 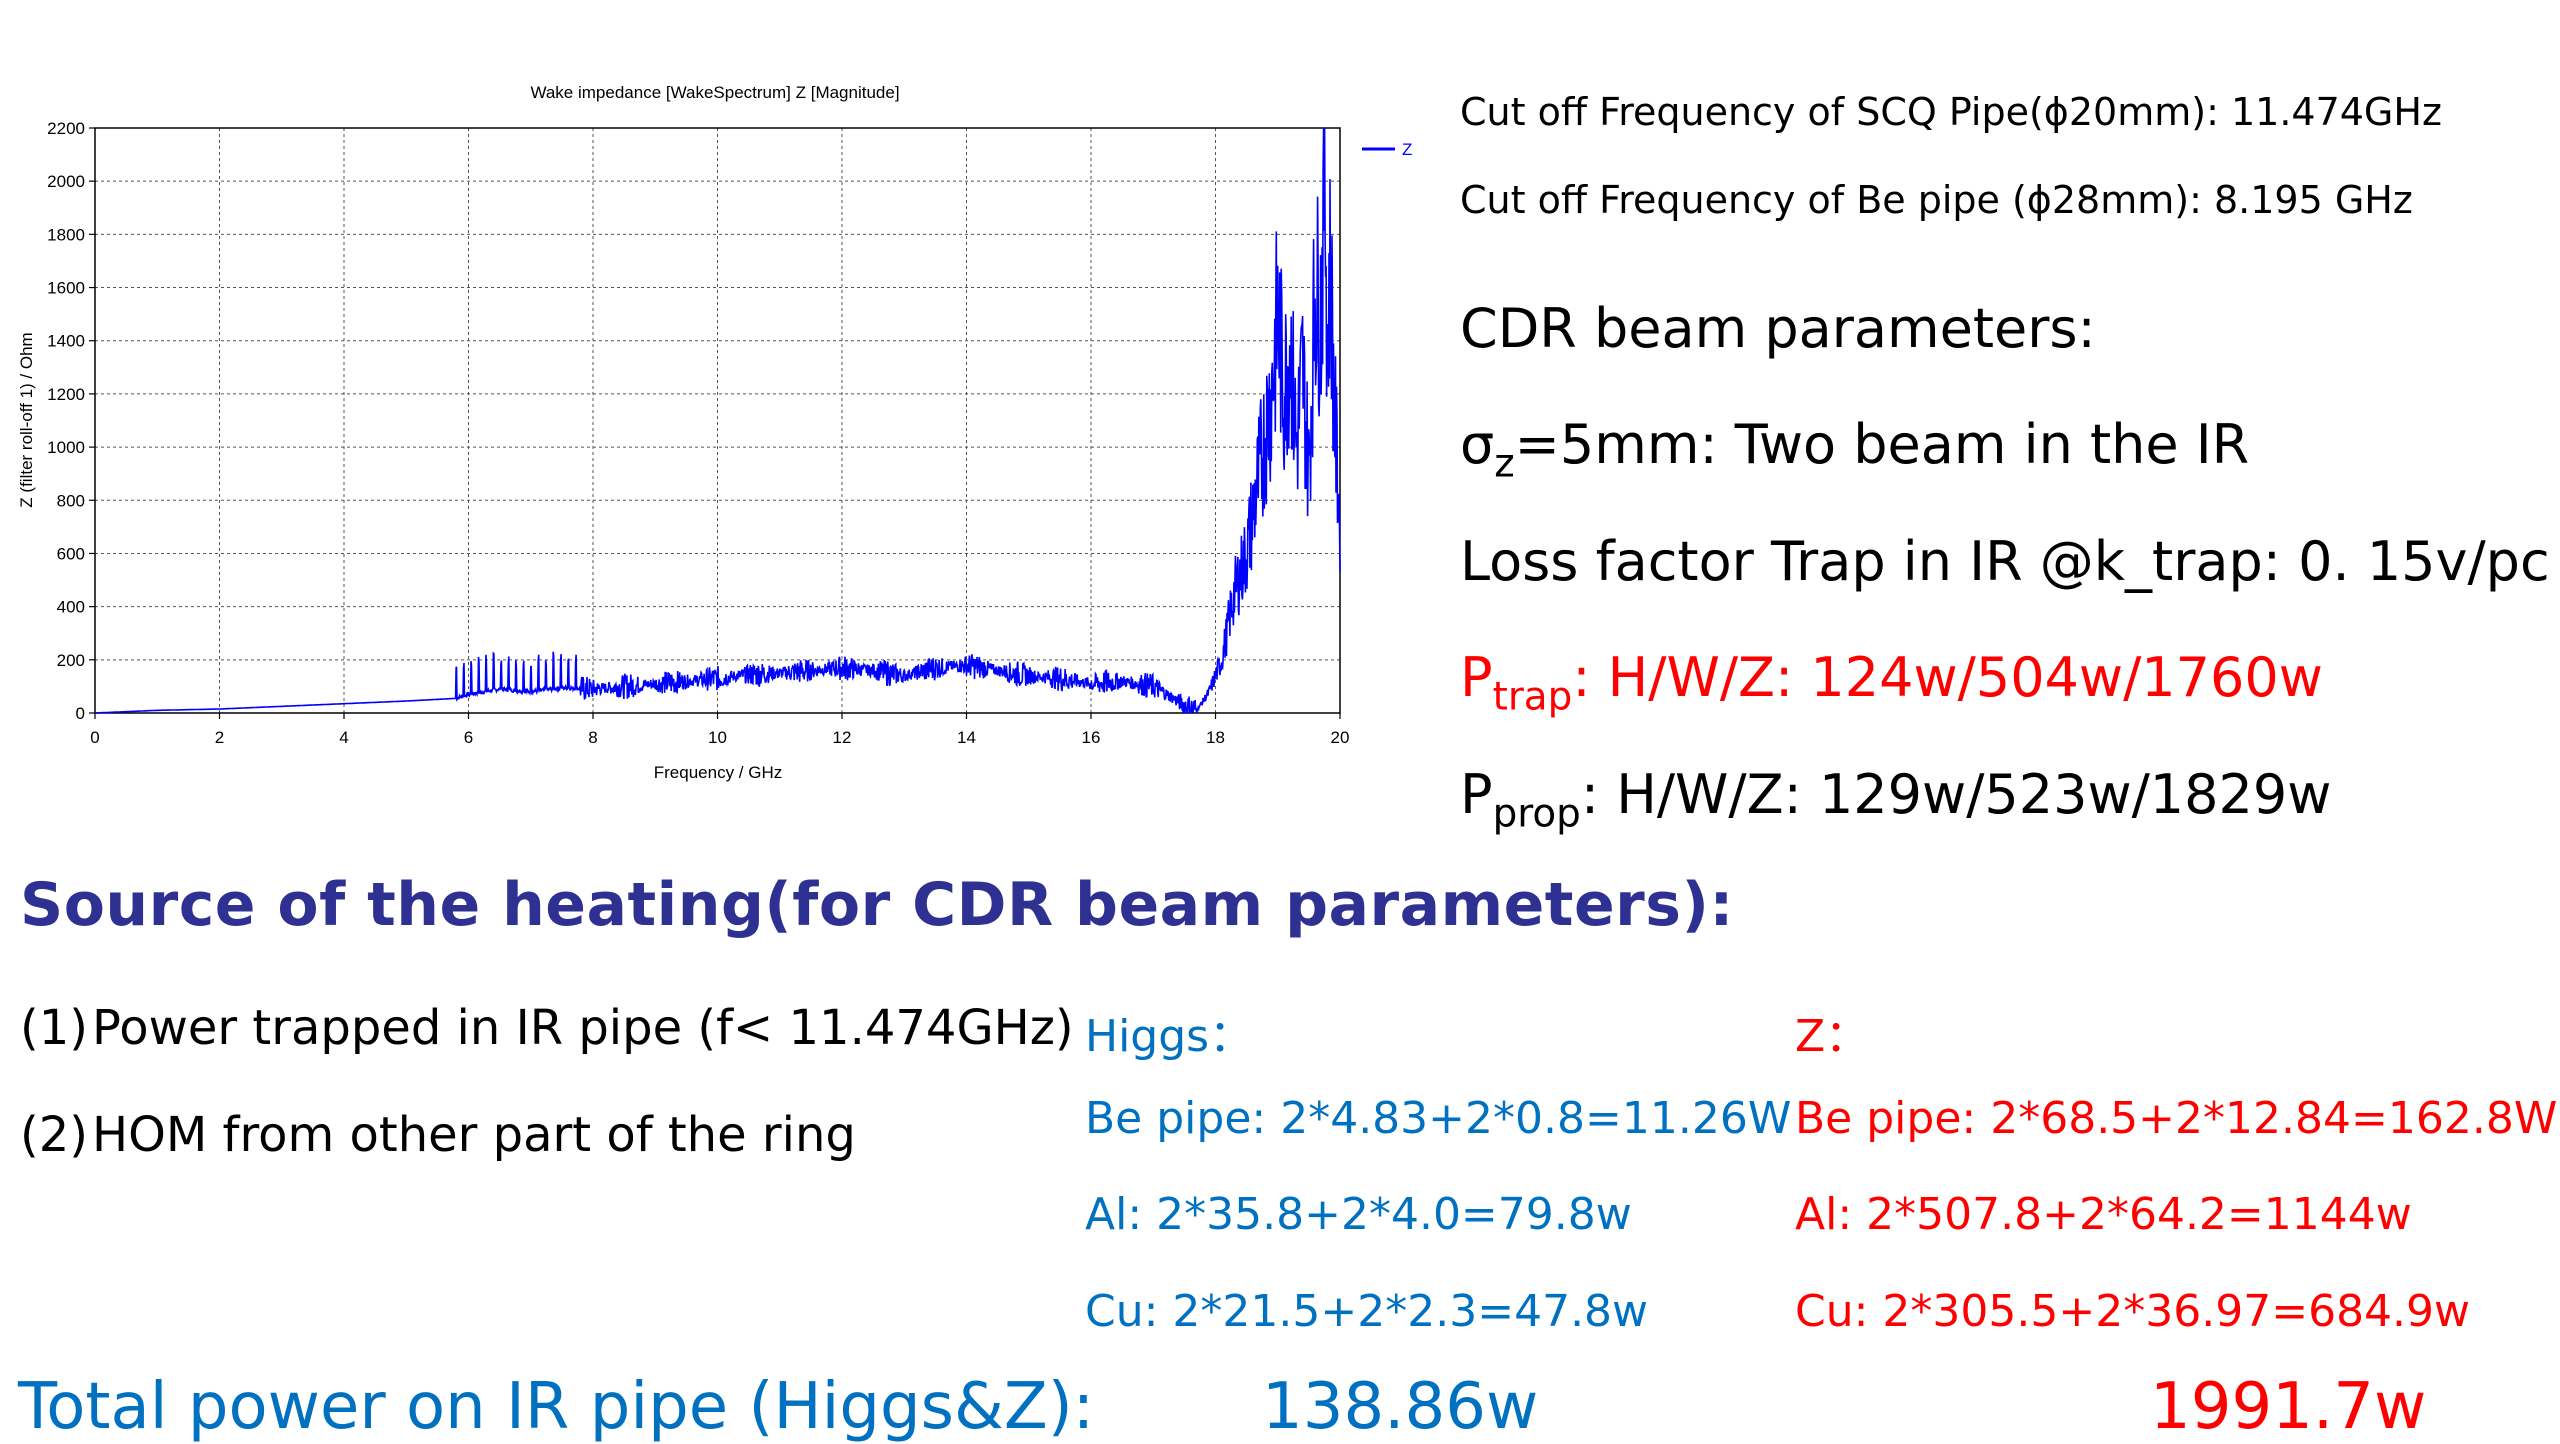 I want to click on ptrap-line: Ptrap: H/W/Z: 124w/504w/1760w, so click(x=1891, y=681).